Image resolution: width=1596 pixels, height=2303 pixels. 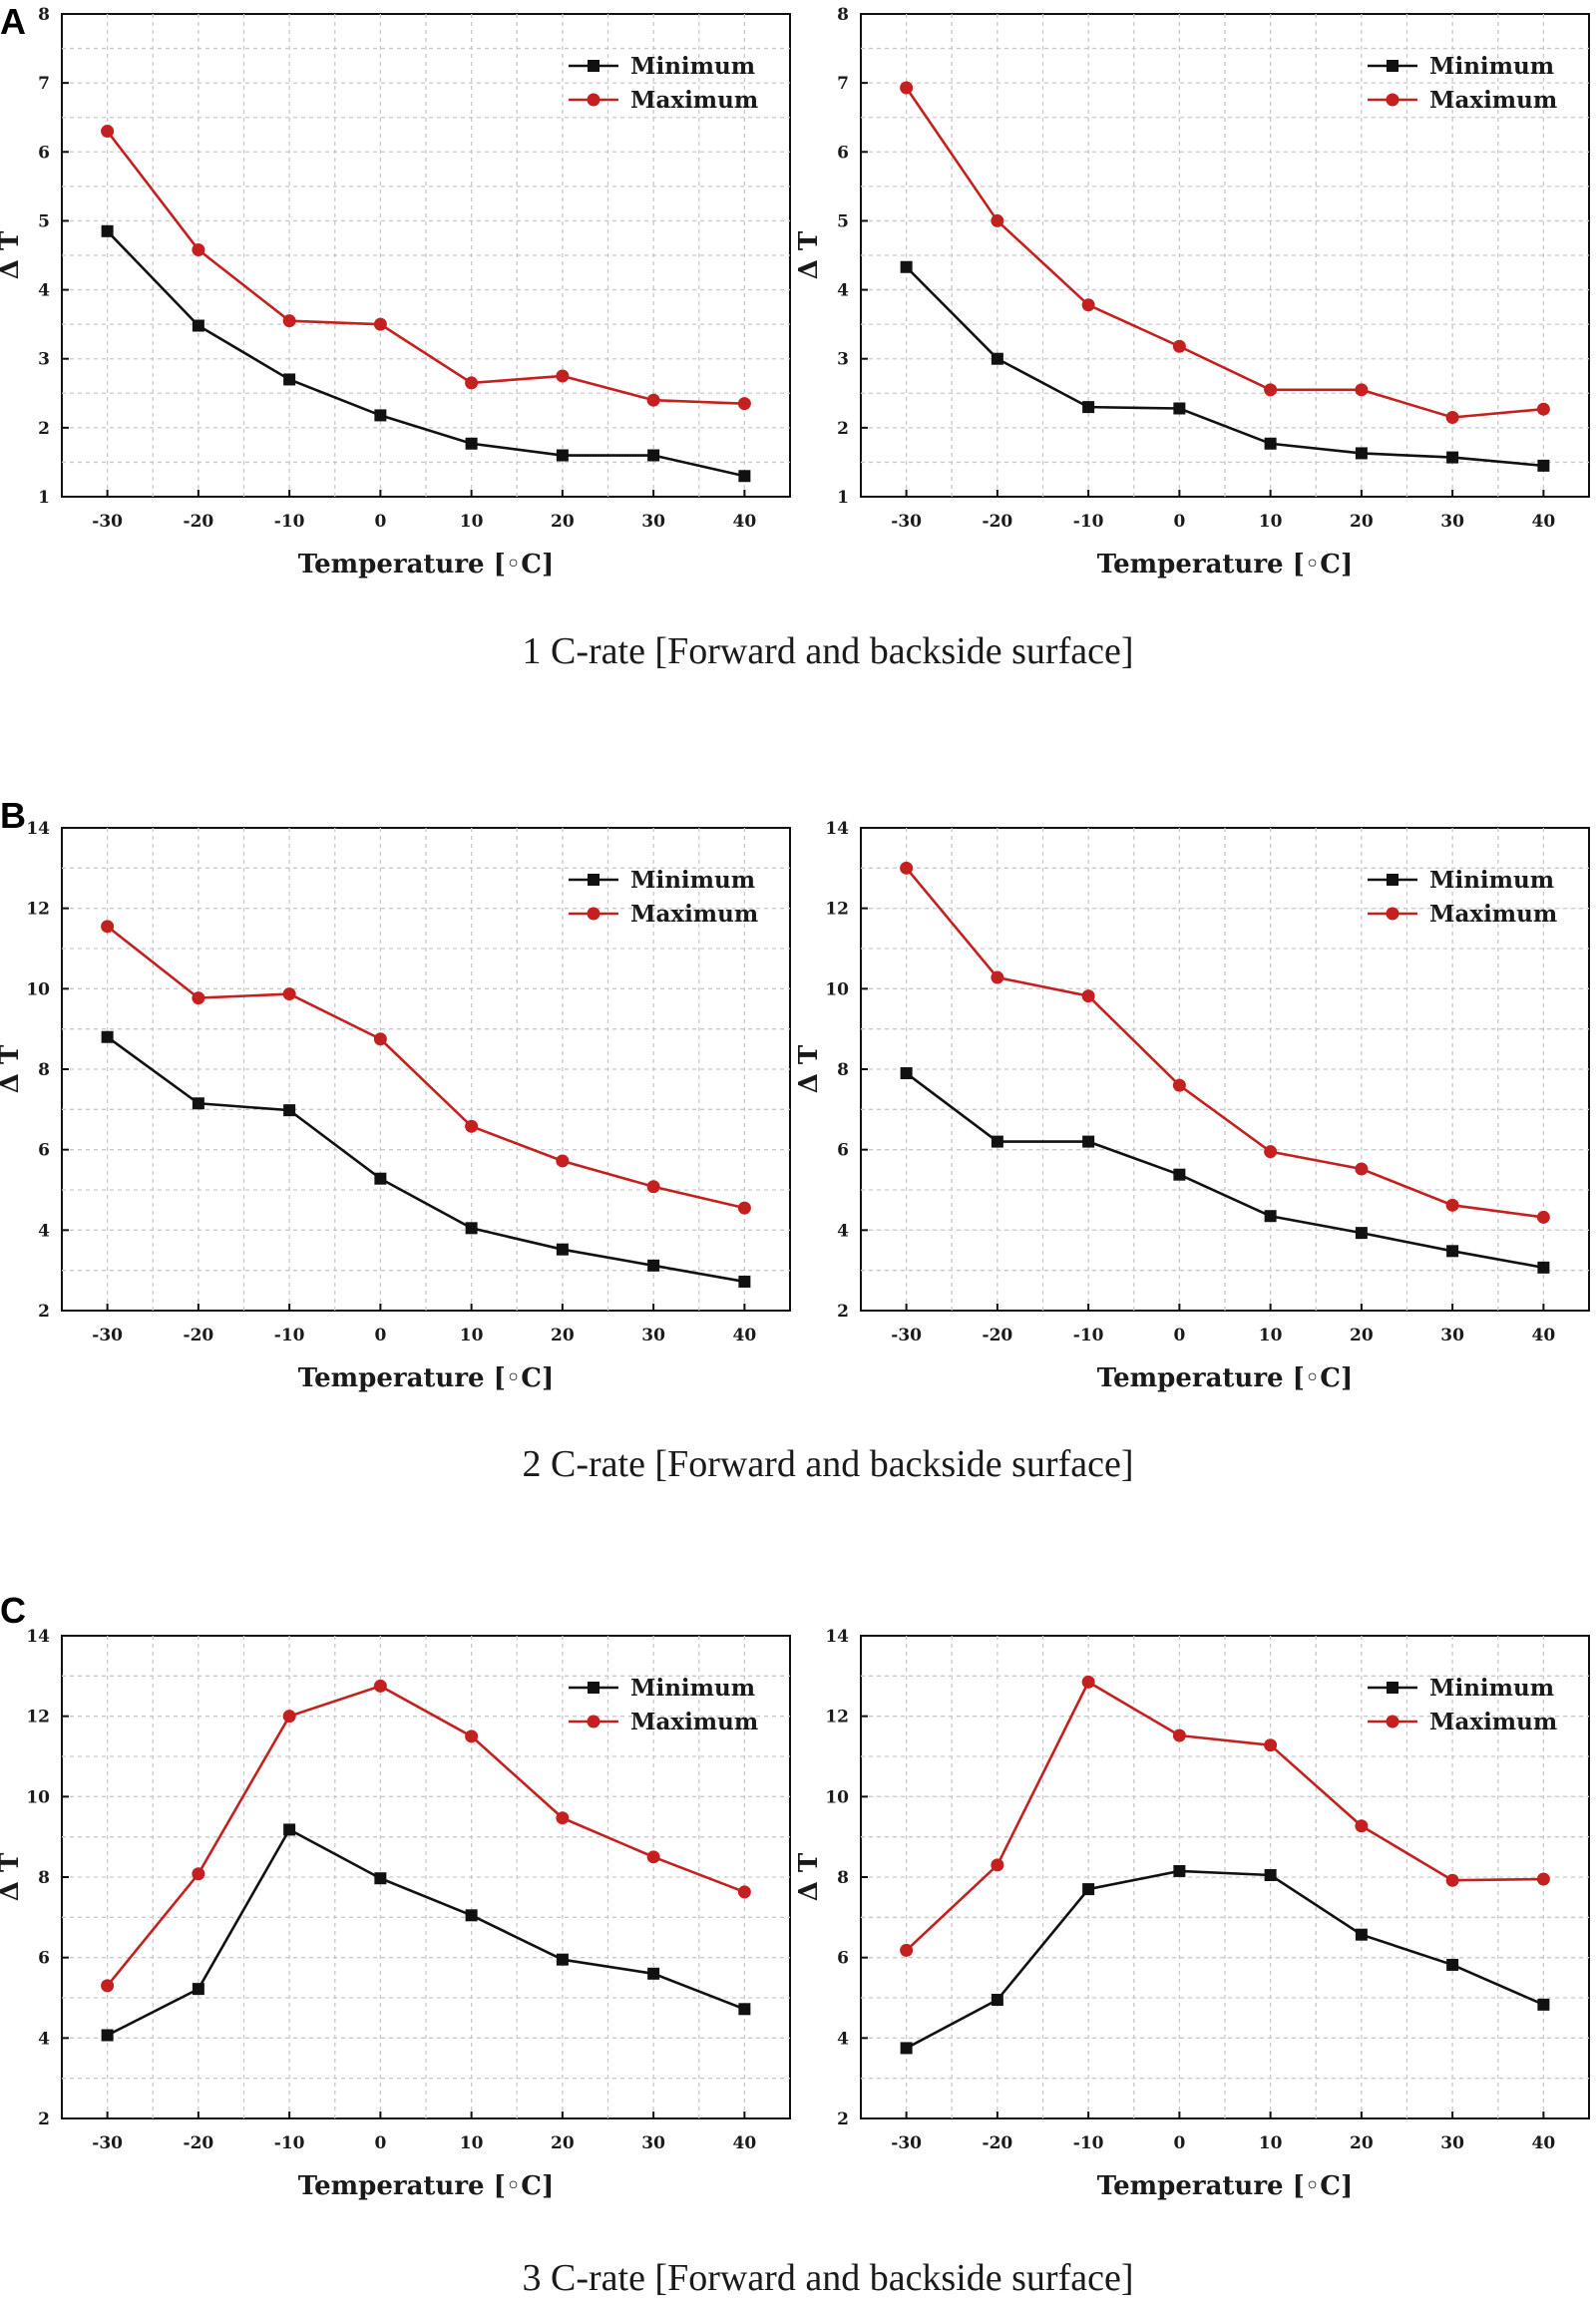 What do you see at coordinates (843, 429) in the screenshot?
I see `y-tick-label: 2` at bounding box center [843, 429].